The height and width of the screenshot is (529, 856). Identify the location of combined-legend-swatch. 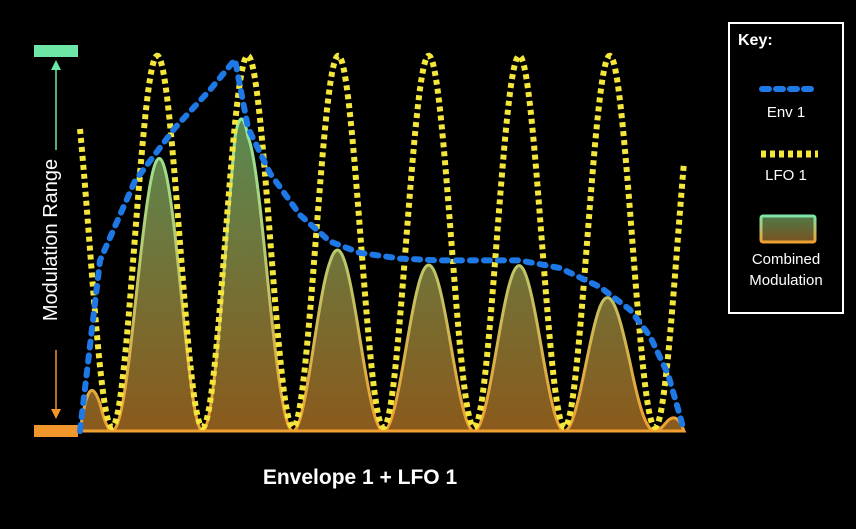
(788, 229).